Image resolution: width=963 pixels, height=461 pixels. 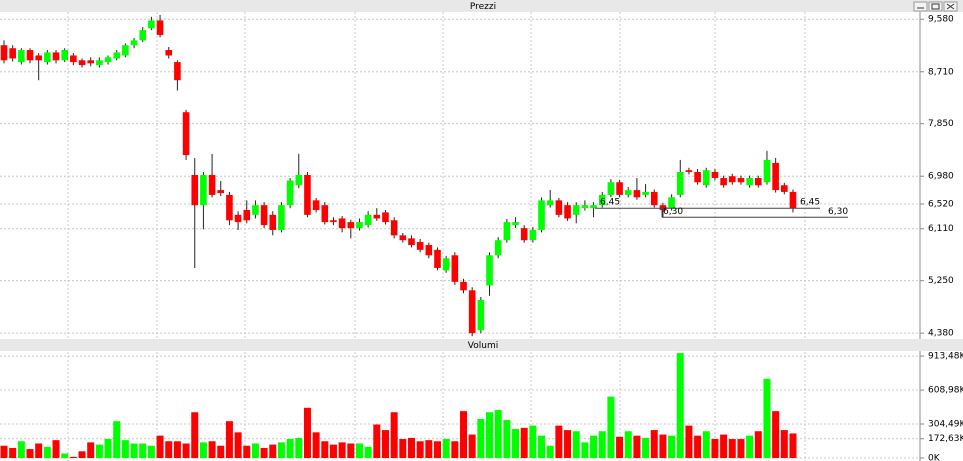 I want to click on minimize-button, so click(x=920, y=6).